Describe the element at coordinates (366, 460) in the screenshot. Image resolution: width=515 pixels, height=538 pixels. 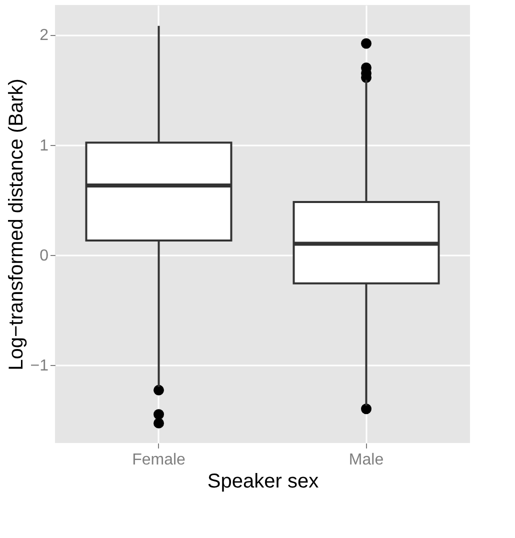
I see `x-tick-label: Male` at that location.